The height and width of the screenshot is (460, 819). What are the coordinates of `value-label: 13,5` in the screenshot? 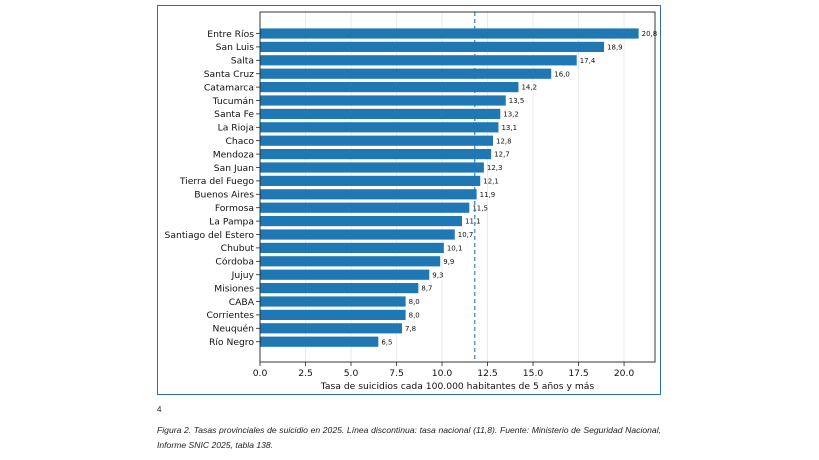 It's located at (517, 101).